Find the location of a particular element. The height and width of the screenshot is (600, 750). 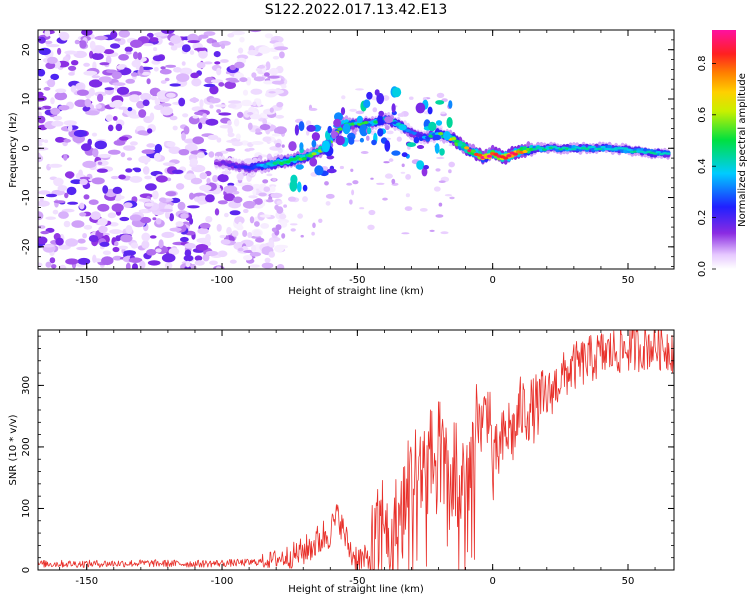

y-tick-label: 10 is located at coordinates (26, 99).